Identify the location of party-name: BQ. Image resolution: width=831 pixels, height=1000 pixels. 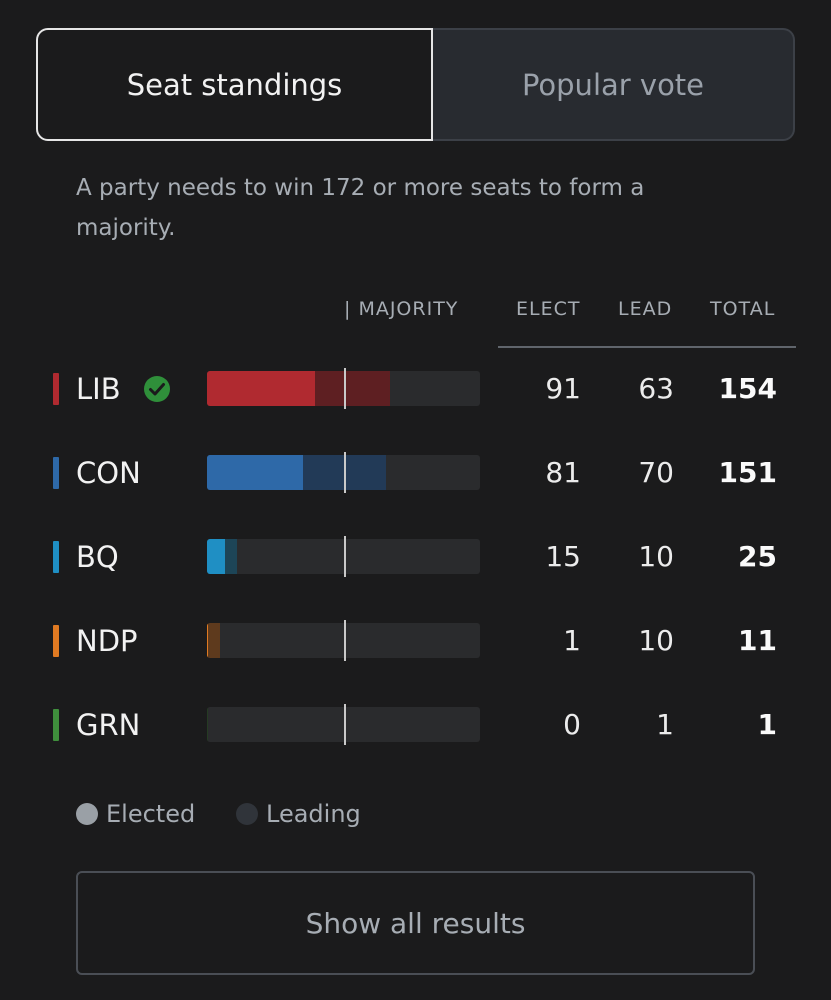
(97, 557).